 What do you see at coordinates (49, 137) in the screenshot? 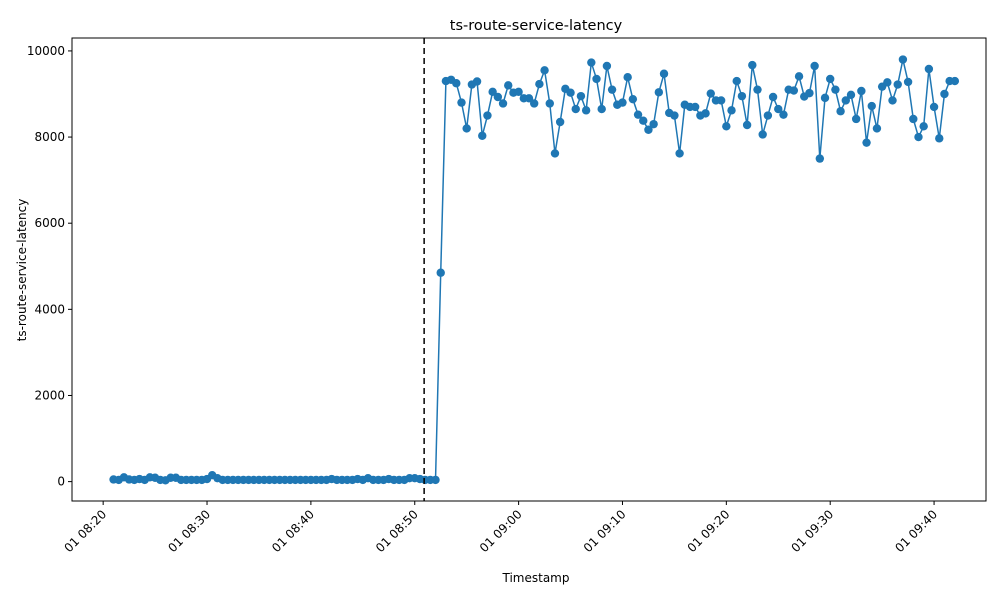
I see `y-tick-label: 8000` at bounding box center [49, 137].